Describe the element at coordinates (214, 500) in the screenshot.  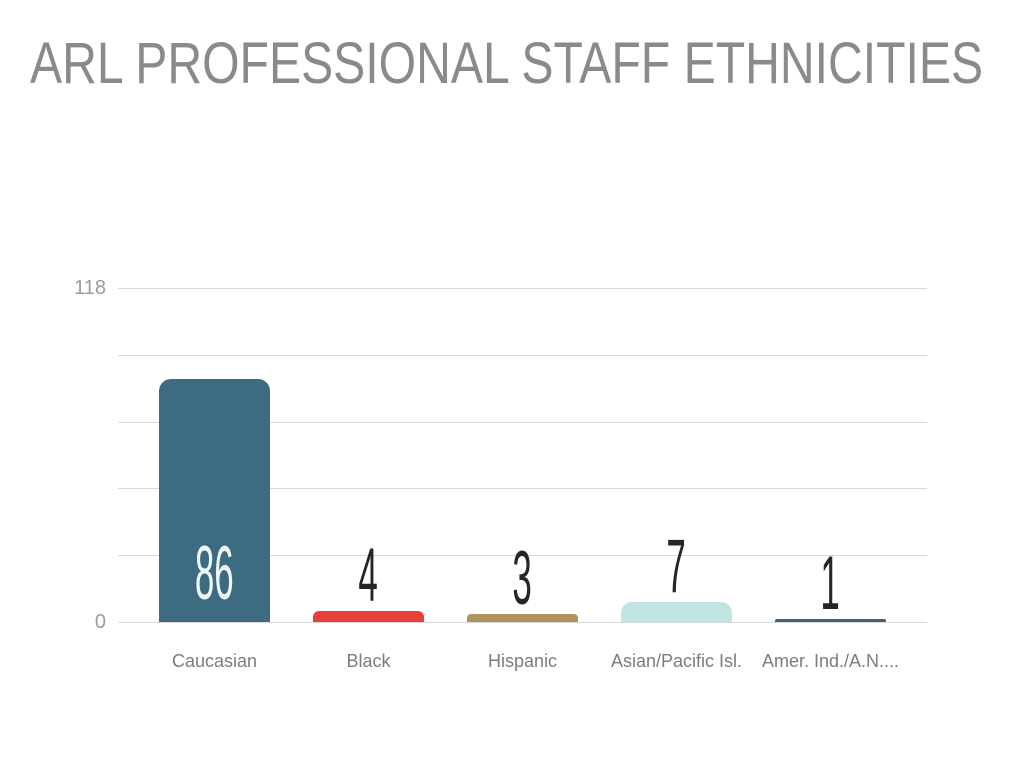
I see `bar-caucasian` at that location.